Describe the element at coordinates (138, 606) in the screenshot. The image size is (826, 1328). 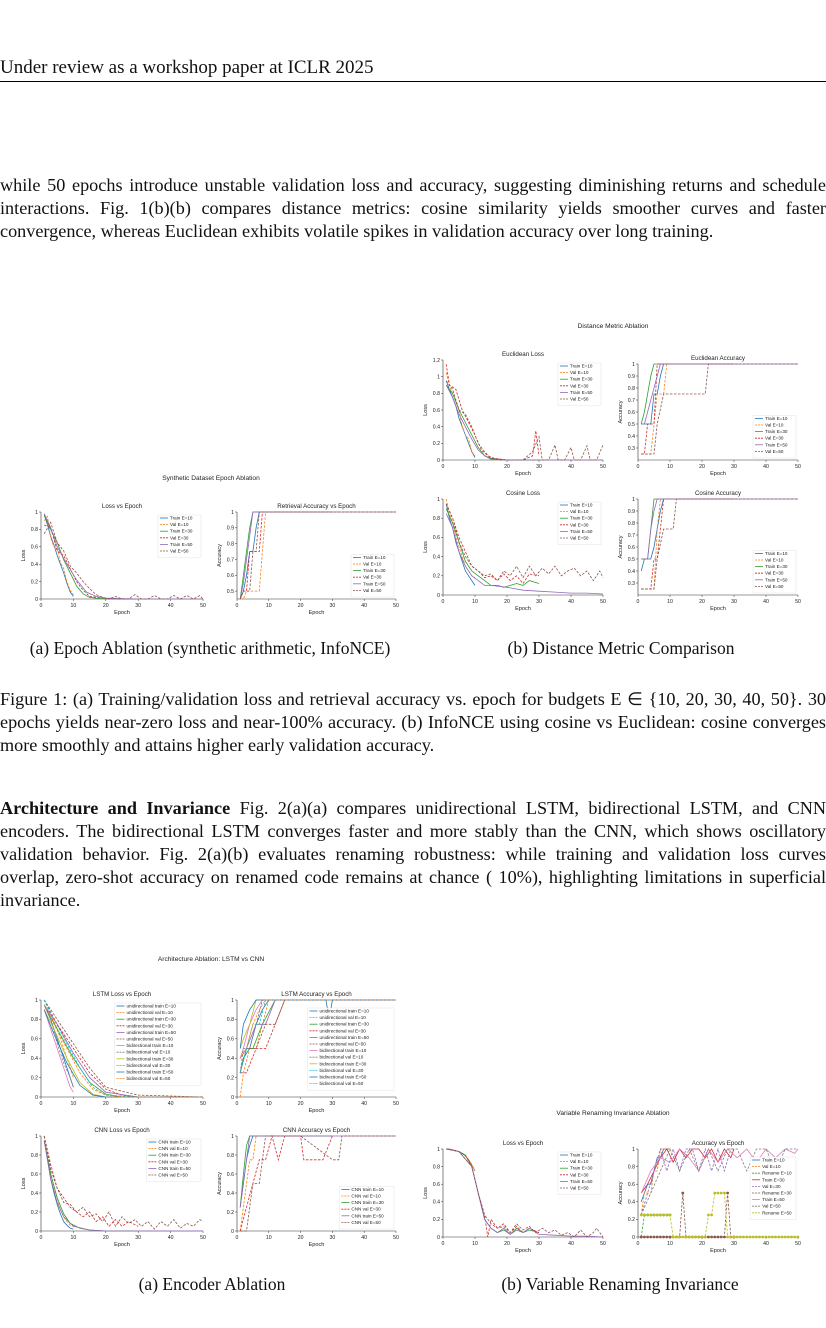
I see `x-tick-label: 30` at that location.